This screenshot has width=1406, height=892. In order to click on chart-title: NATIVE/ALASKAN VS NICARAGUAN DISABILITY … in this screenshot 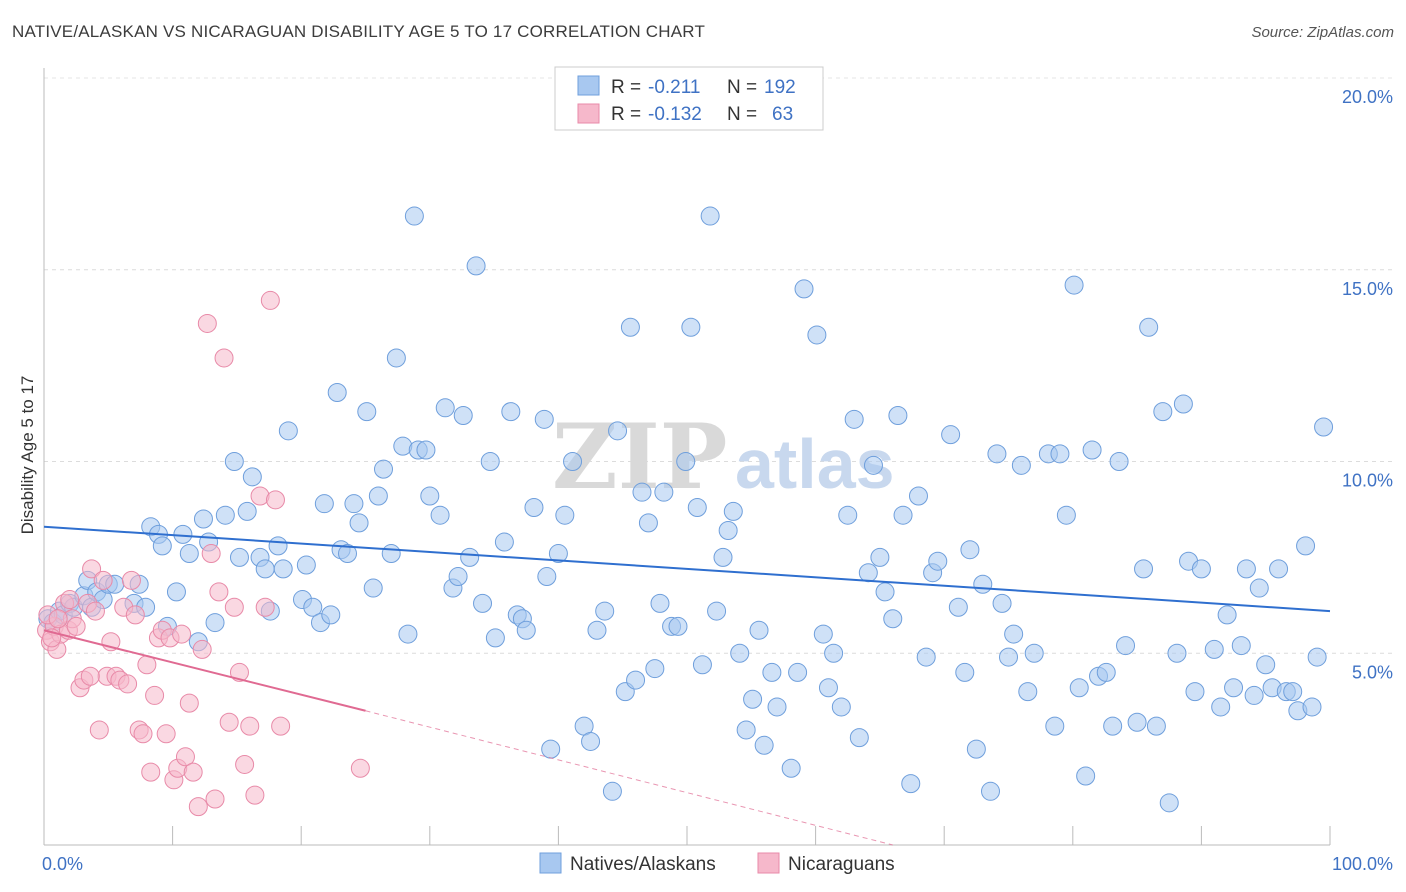, I will do `click(359, 31)`.